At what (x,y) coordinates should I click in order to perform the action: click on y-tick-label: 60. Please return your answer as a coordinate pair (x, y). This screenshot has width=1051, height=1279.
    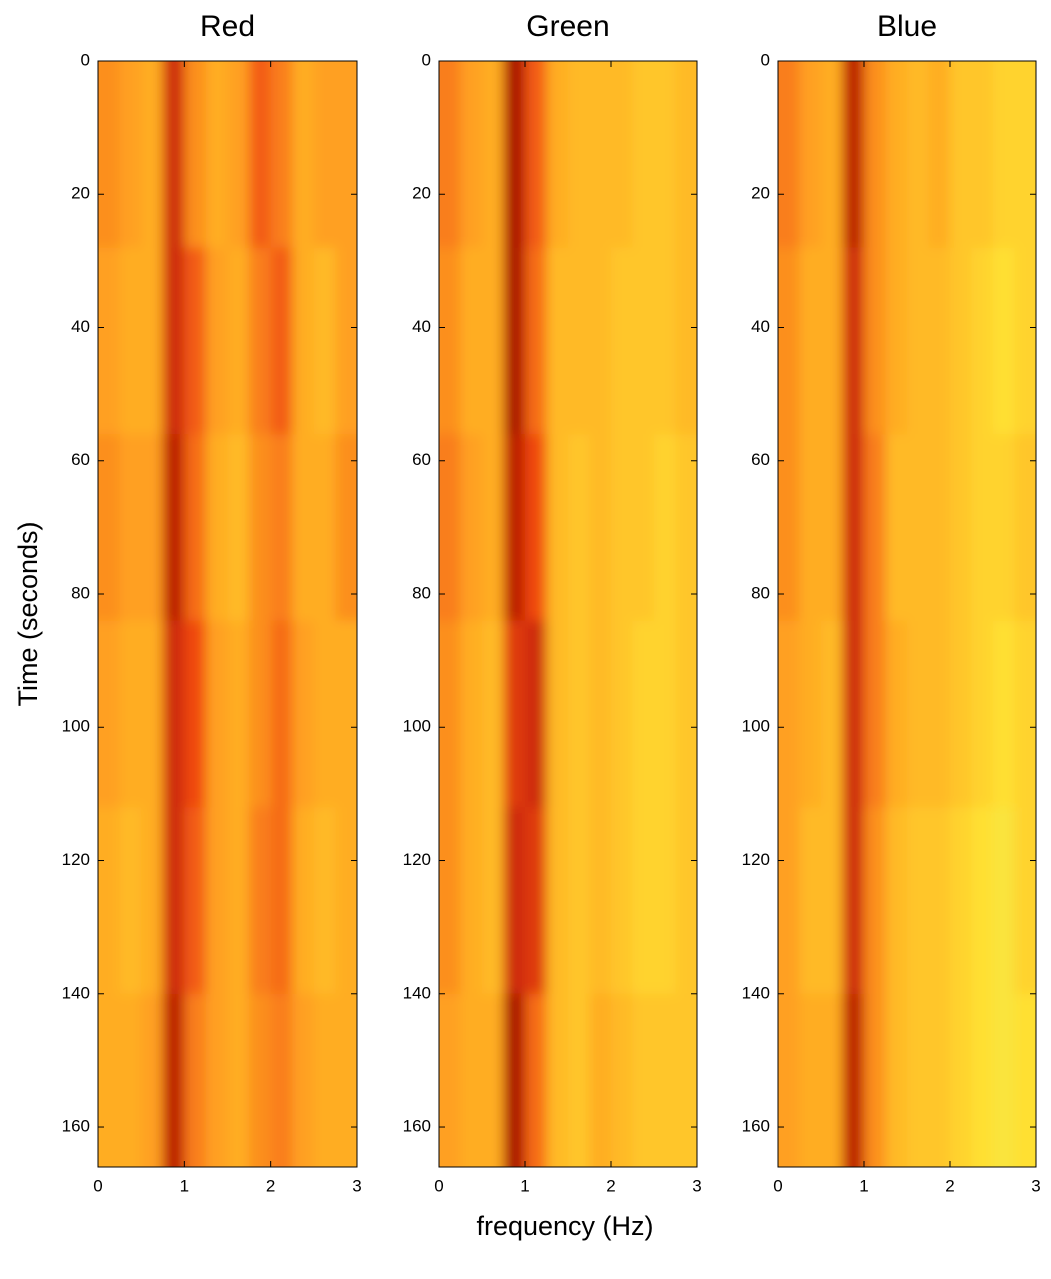
    Looking at the image, I should click on (760, 459).